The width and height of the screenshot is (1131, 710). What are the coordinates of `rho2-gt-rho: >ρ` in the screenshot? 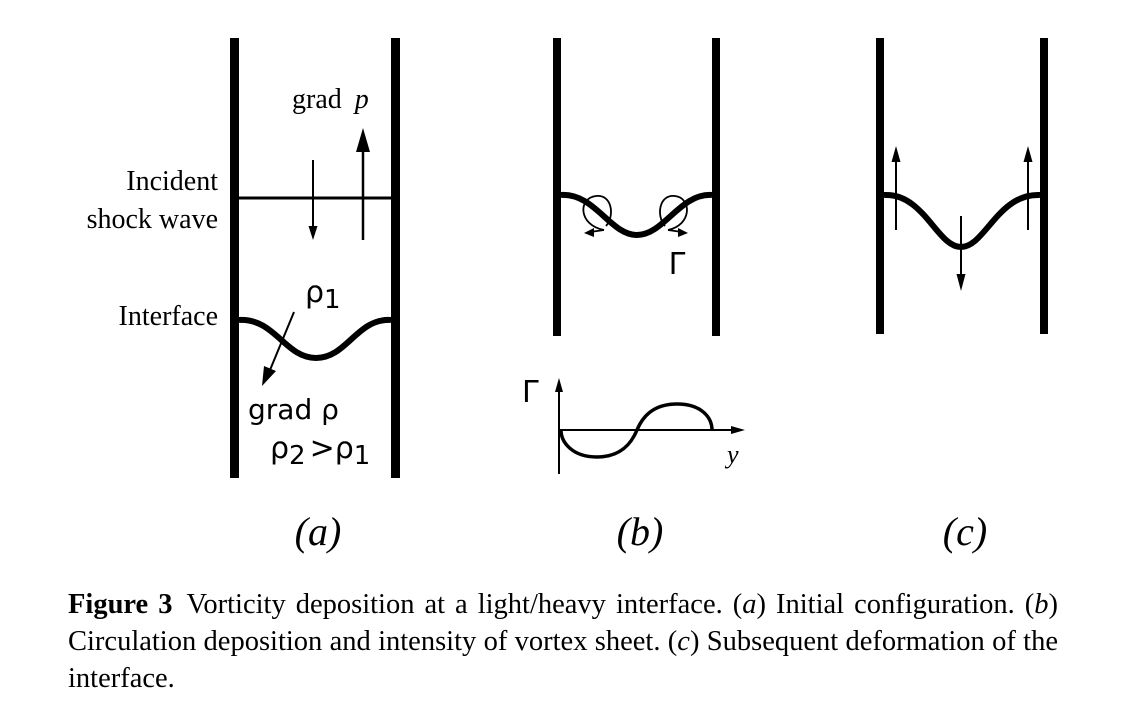 It's located at (332, 448).